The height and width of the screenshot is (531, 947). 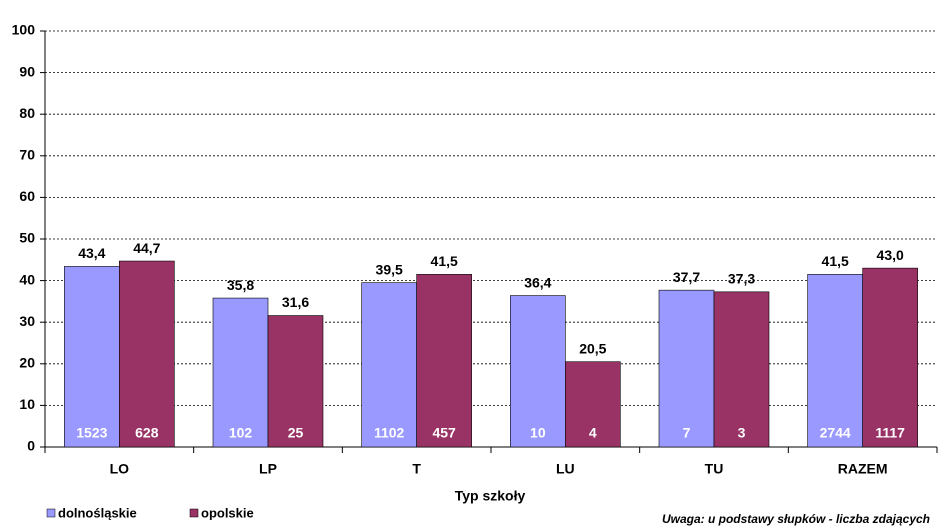 I want to click on y-tick-label: 100, so click(x=24, y=30).